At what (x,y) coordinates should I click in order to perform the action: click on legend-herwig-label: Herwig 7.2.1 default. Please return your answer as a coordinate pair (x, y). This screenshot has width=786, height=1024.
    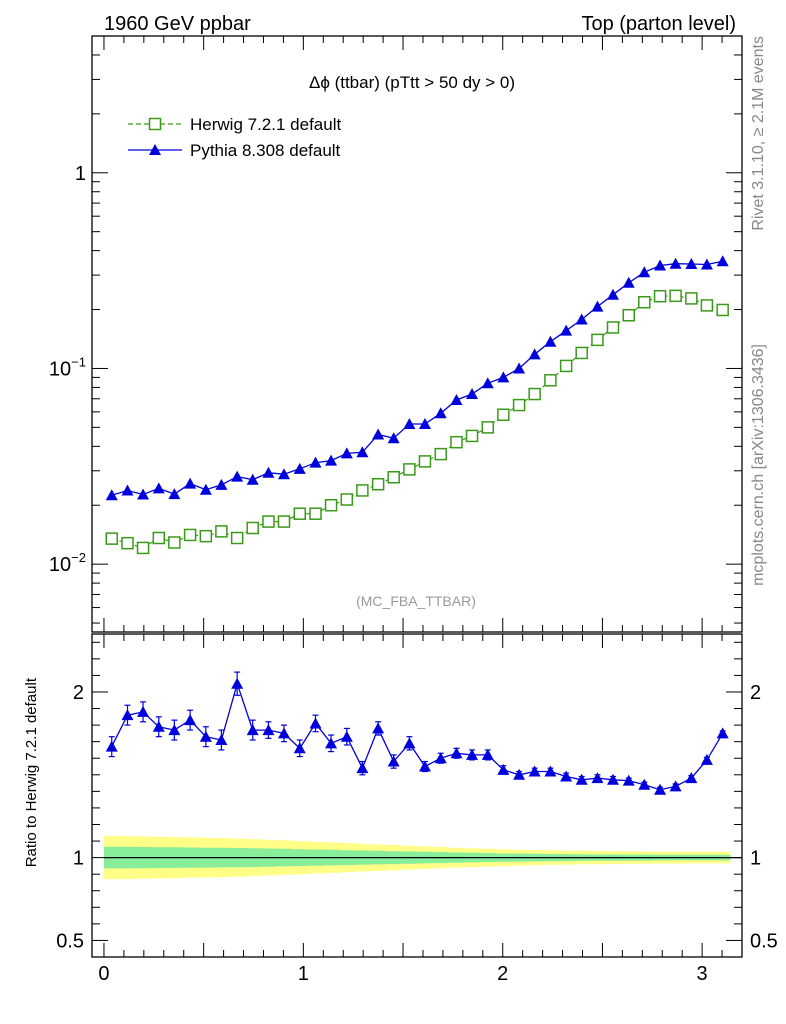
    Looking at the image, I should click on (265, 124).